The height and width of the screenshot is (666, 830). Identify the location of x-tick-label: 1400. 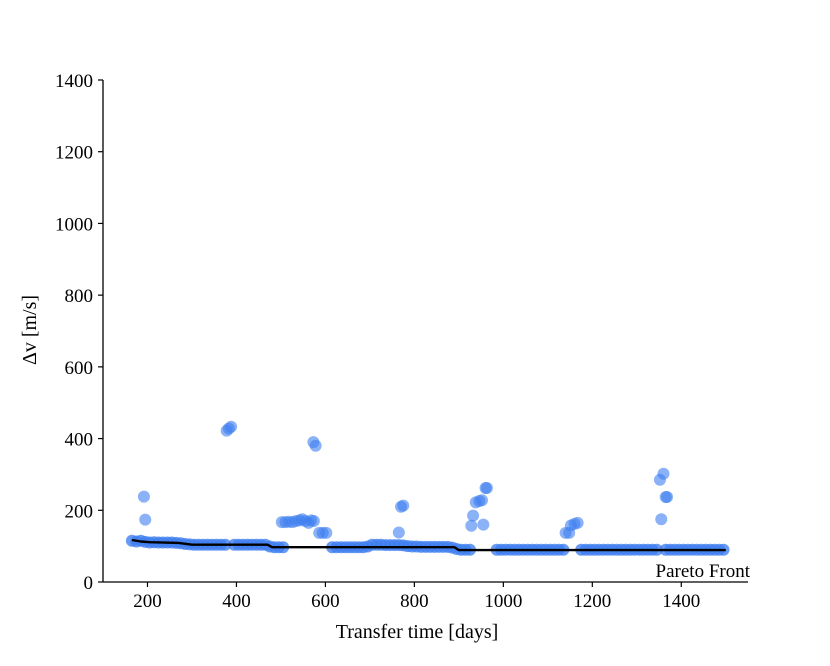
(681, 601).